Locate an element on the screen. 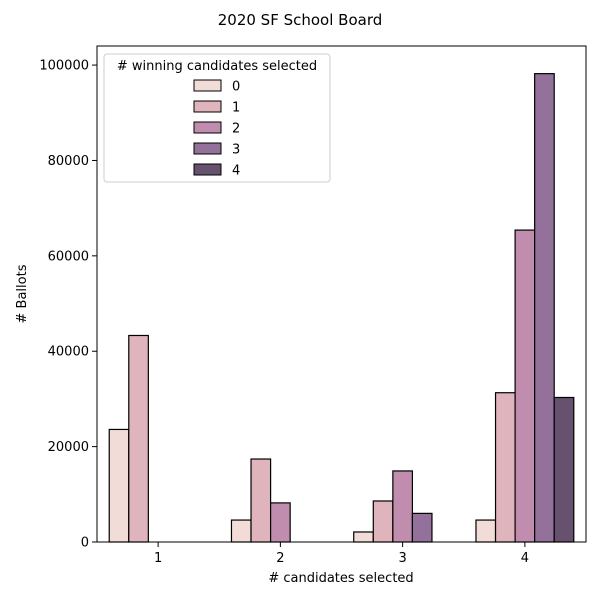 The image size is (600, 600). x-tick-label: 3 is located at coordinates (402, 558).